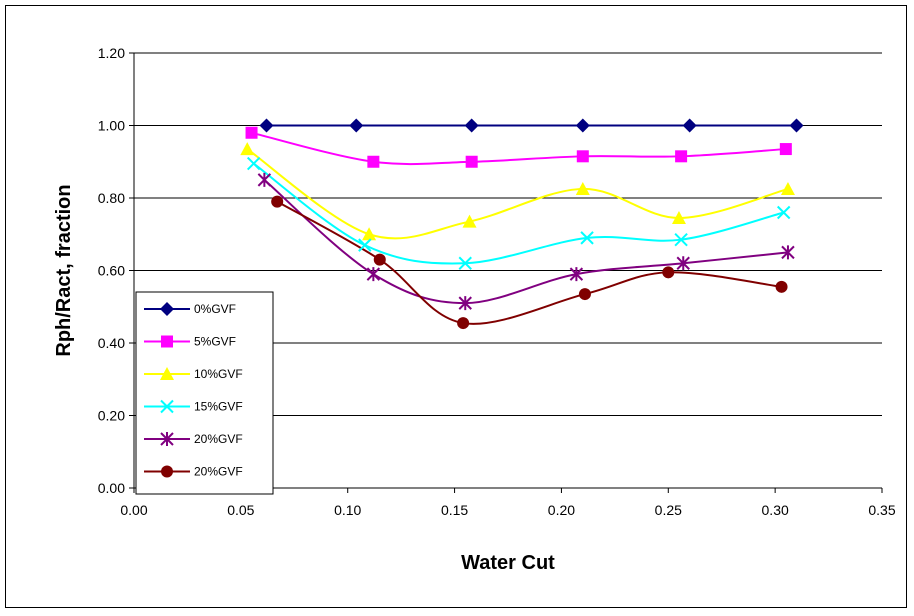  I want to click on x-tick-label: 0.20, so click(561, 510).